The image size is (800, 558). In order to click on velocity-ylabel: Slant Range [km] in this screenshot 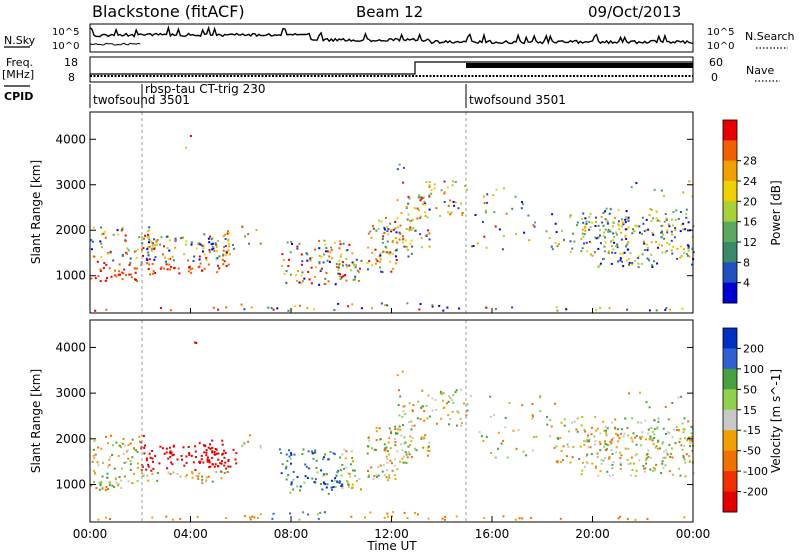, I will do `click(36, 421)`.